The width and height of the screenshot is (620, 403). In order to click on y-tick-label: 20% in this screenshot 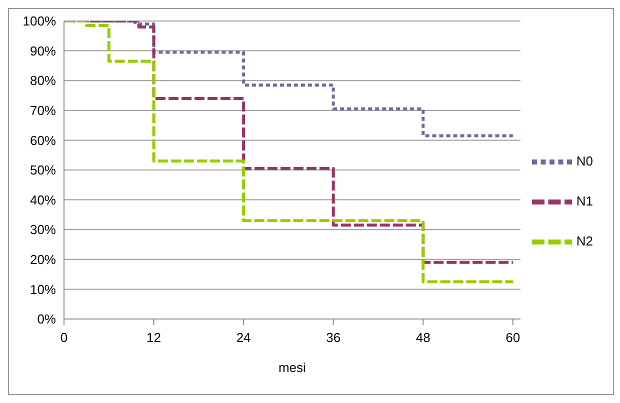, I will do `click(43, 260)`.